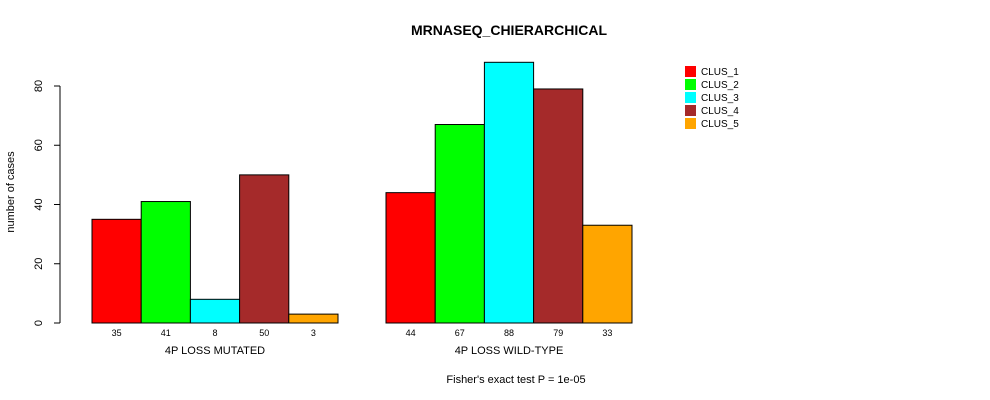  What do you see at coordinates (509, 30) in the screenshot?
I see `chart-title: MRNASEQ_CHIERARCHICAL` at bounding box center [509, 30].